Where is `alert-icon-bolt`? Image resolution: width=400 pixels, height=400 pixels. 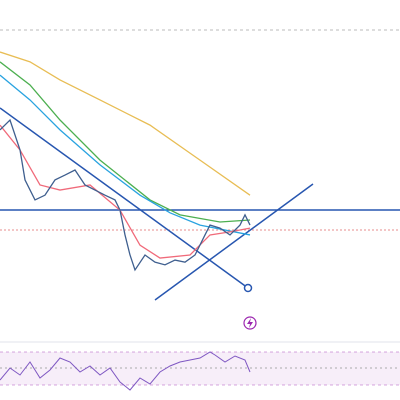 alert-icon-bolt is located at coordinates (250, 323).